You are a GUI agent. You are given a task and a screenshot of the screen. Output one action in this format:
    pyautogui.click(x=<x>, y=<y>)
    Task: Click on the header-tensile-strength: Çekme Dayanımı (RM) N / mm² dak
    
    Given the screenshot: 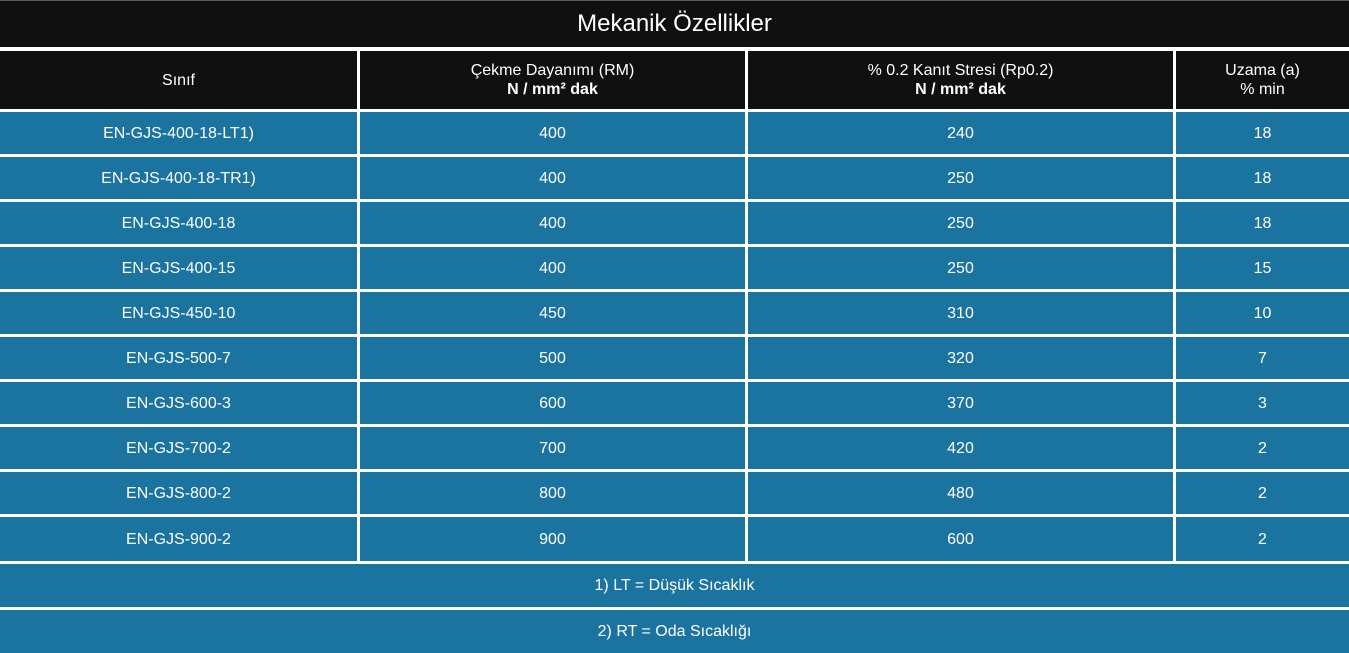 What is the action you would take?
    pyautogui.click(x=552, y=80)
    